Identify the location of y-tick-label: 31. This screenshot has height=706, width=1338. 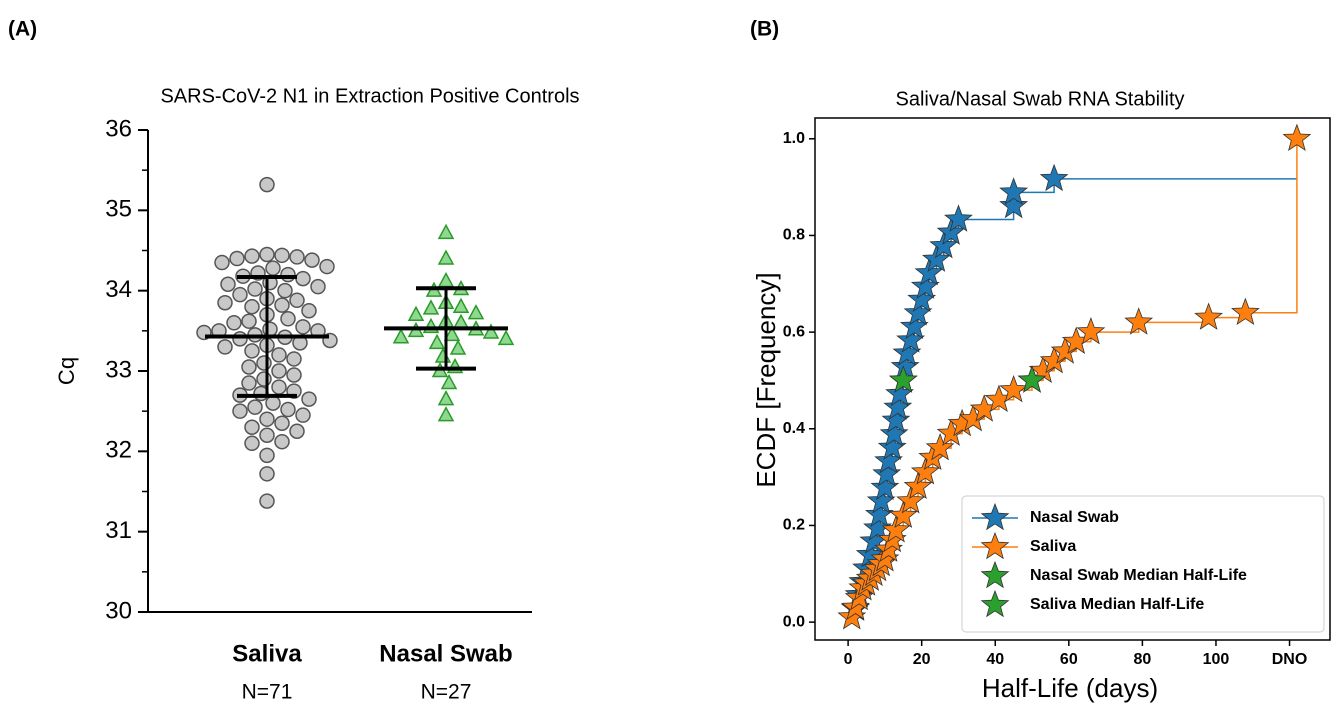
(118, 530).